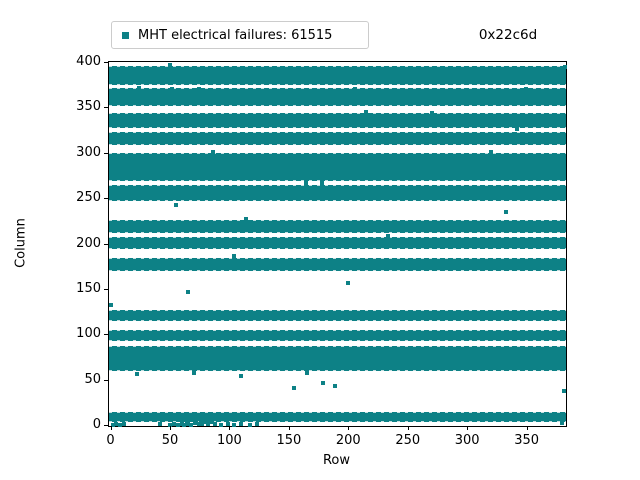 The height and width of the screenshot is (480, 640). I want to click on legend-label: MHT electrical failures: 61515, so click(235, 35).